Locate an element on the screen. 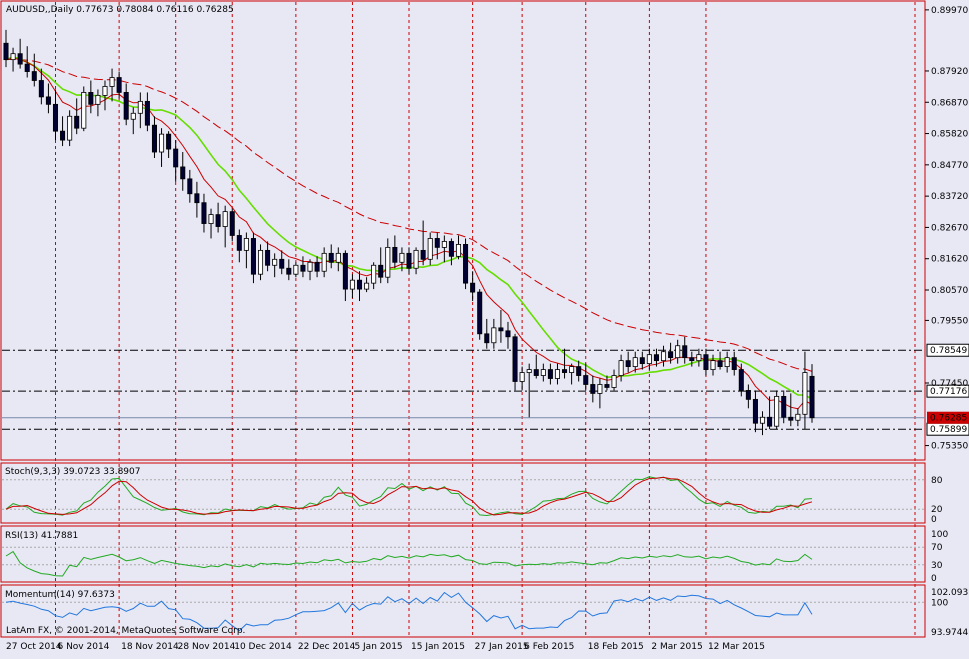 Image resolution: width=969 pixels, height=659 pixels. price-tick-label: 0.82670 is located at coordinates (949, 228).